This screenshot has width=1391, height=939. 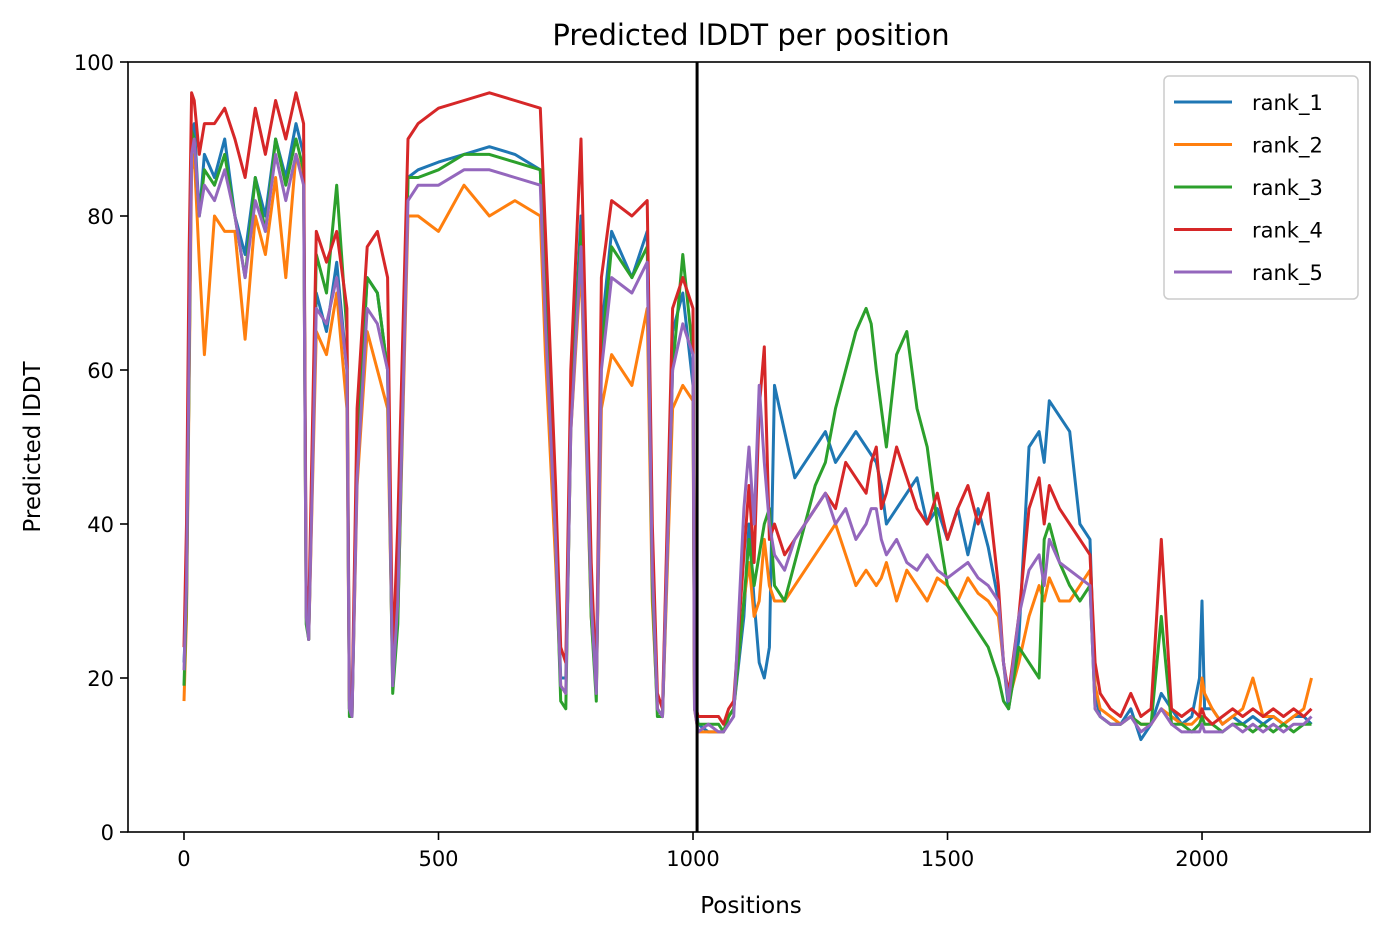 I want to click on x-axis-ticks: 0 500 1000 1500 2000, so click(x=703, y=851).